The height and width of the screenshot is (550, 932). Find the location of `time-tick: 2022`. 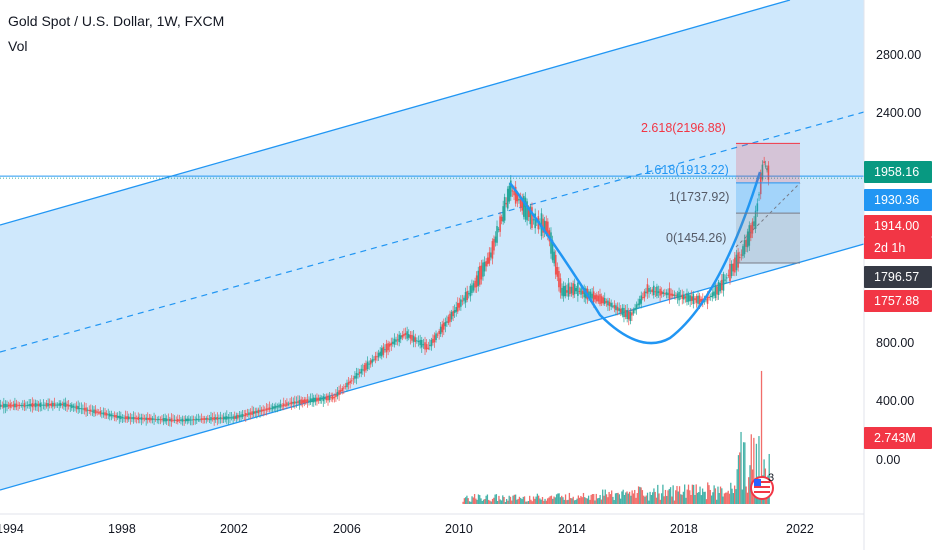

time-tick: 2022 is located at coordinates (800, 529).